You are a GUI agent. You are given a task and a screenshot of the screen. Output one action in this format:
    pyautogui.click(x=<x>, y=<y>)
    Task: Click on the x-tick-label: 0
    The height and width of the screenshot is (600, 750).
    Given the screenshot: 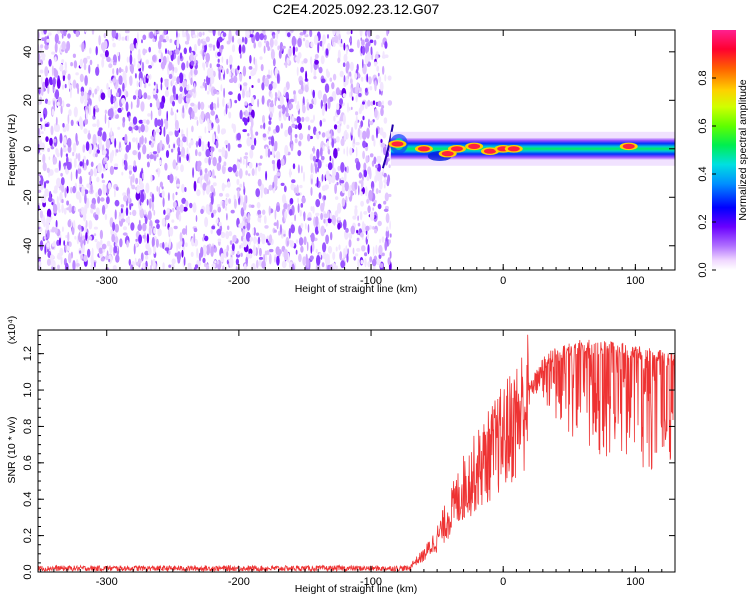 What is the action you would take?
    pyautogui.click(x=503, y=281)
    